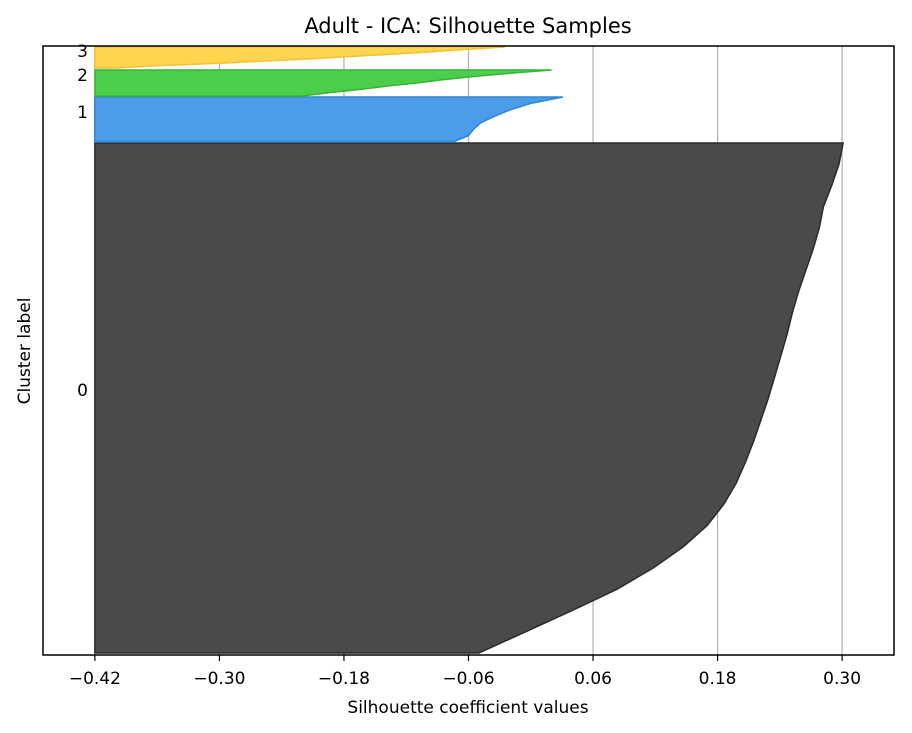 This screenshot has height=733, width=912. I want to click on chart-title: Adult - ICA: Silhouette Samples, so click(467, 26).